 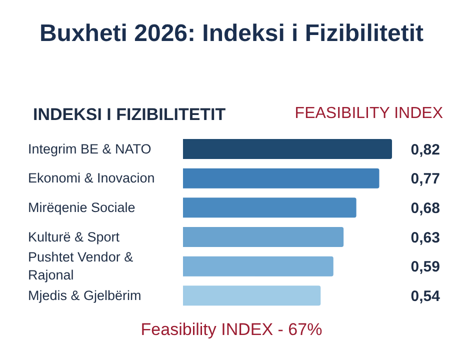 What do you see at coordinates (425, 149) in the screenshot?
I see `data-label: 0,82` at bounding box center [425, 149].